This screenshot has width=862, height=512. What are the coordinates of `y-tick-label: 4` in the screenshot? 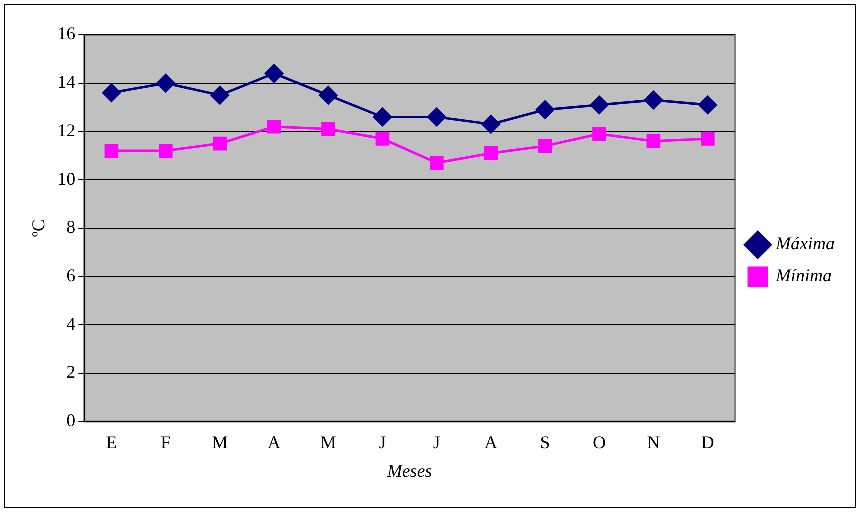 It's located at (71, 324).